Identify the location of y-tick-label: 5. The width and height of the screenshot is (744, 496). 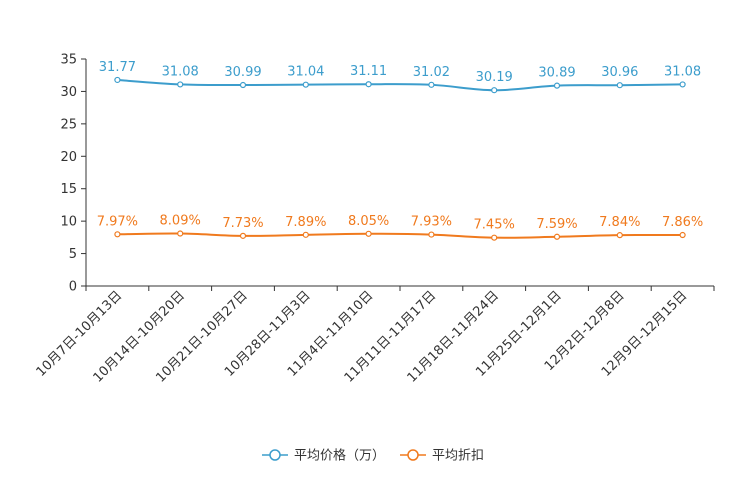
(73, 254).